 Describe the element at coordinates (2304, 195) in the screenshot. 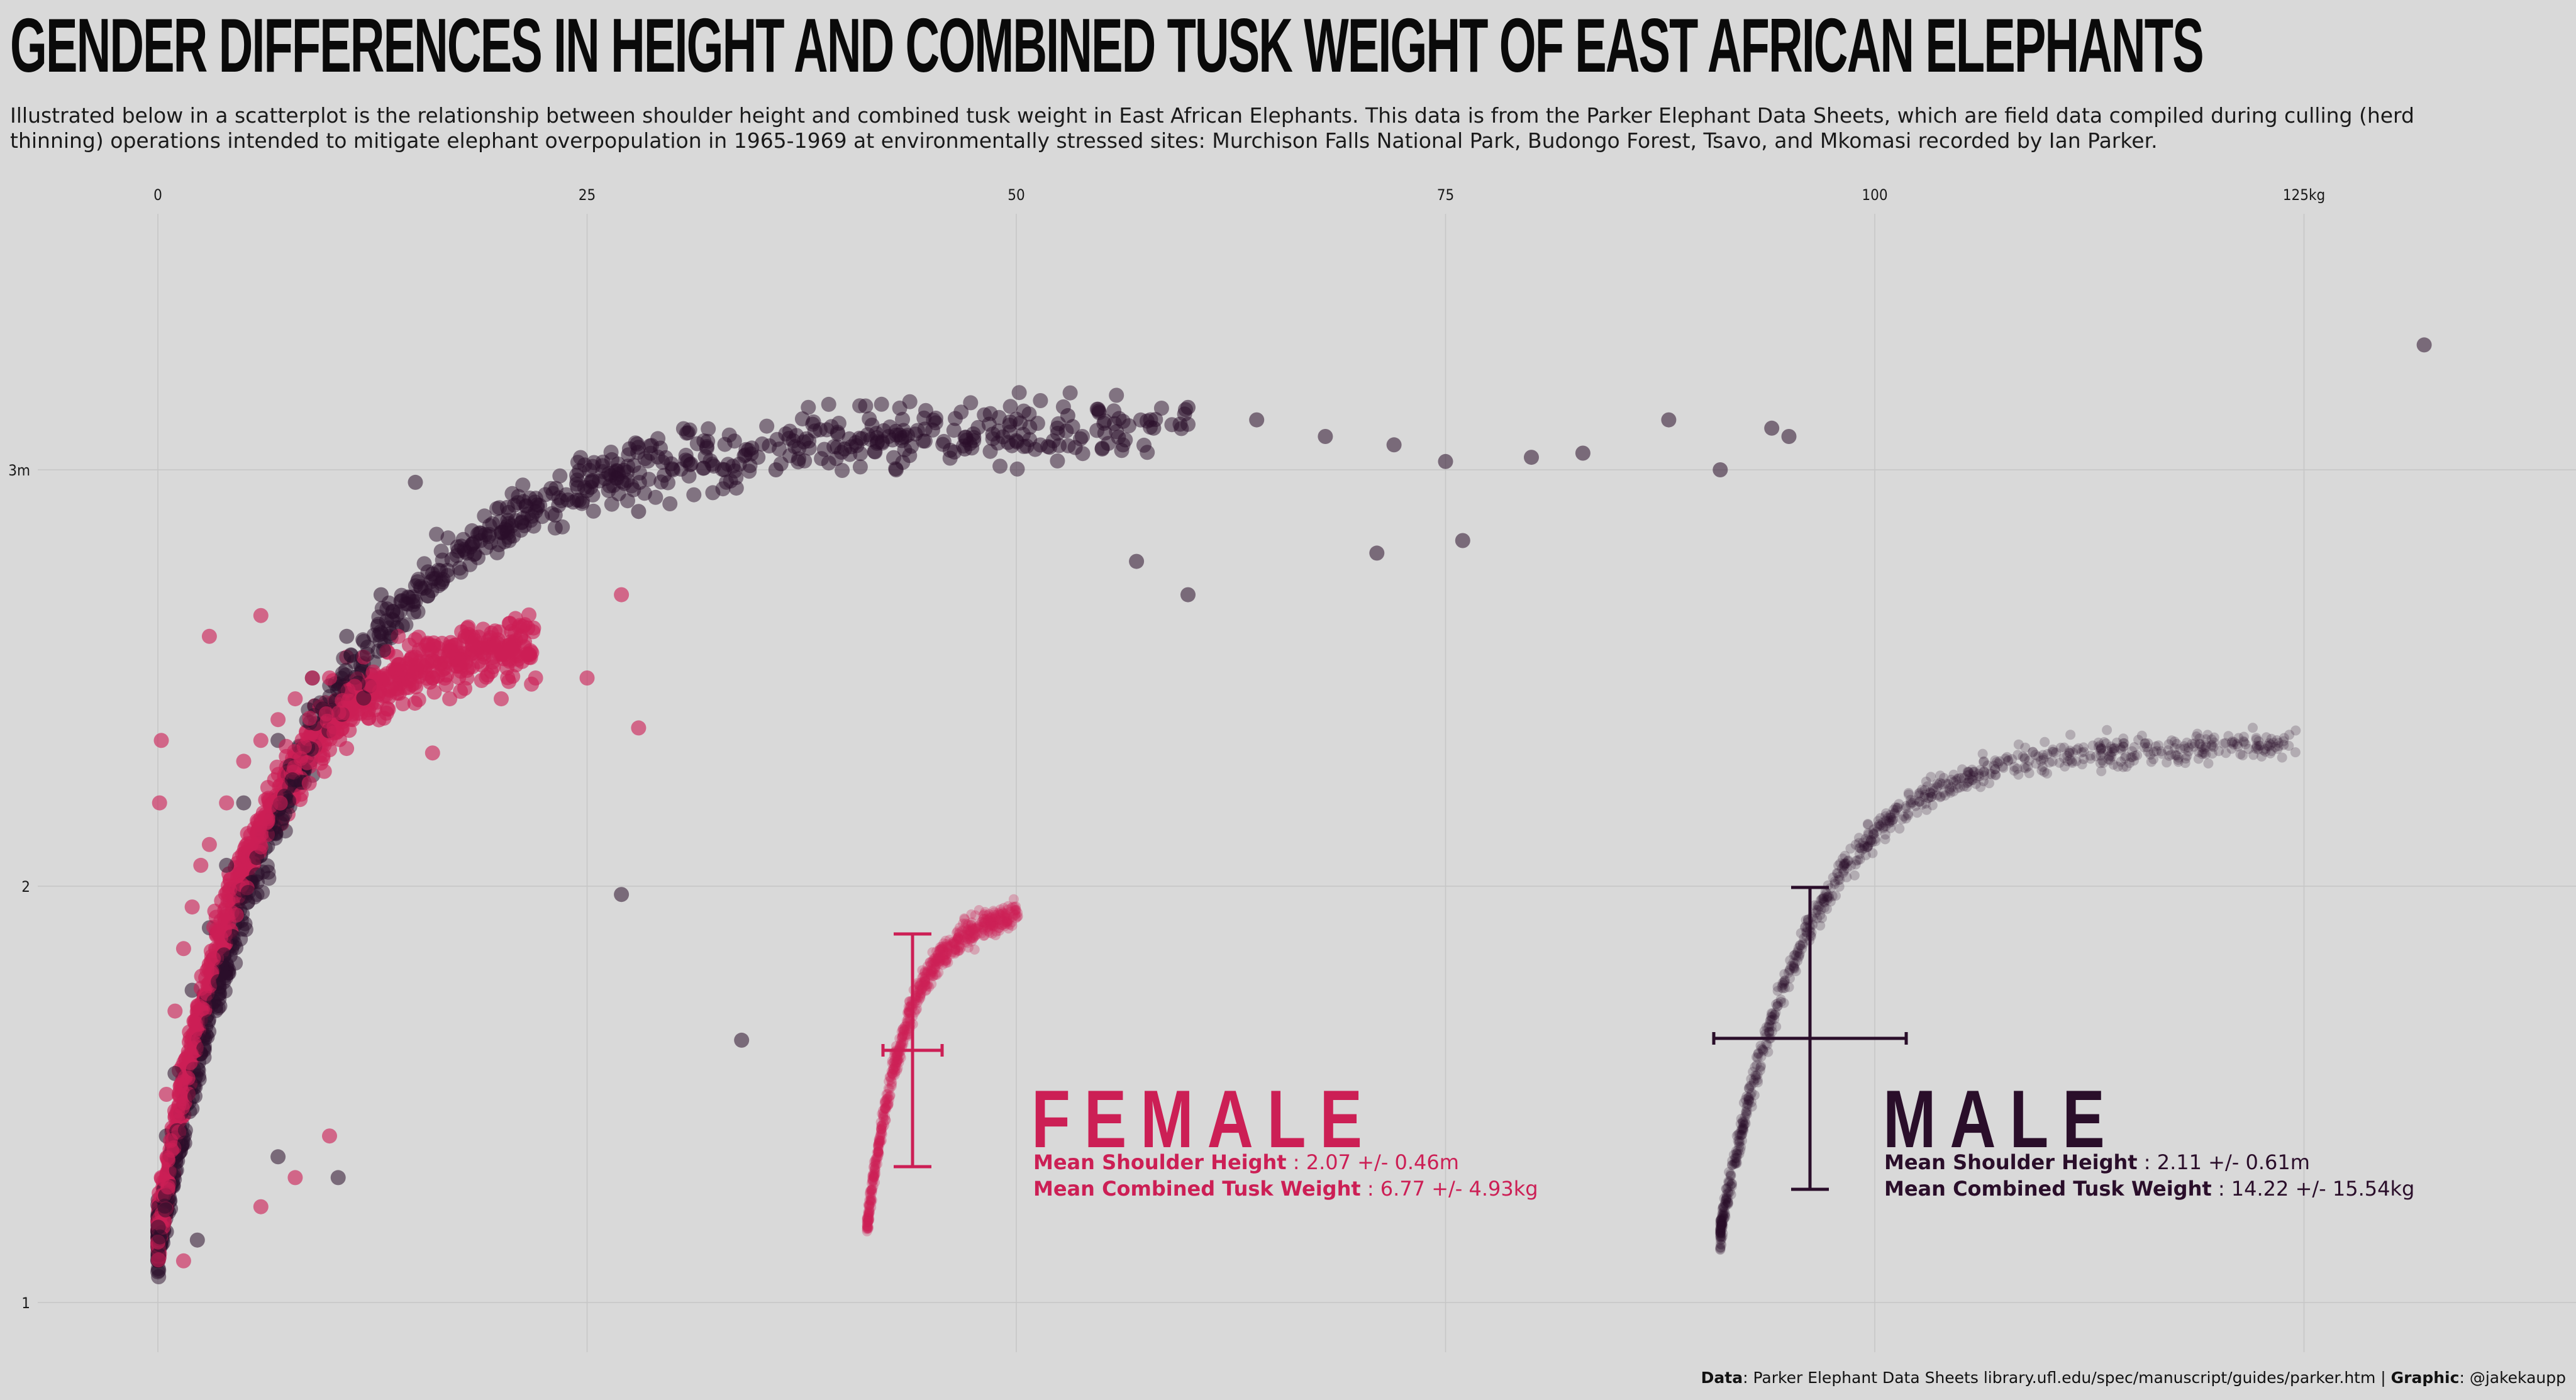

I see `x-tick-label: 125kg` at that location.